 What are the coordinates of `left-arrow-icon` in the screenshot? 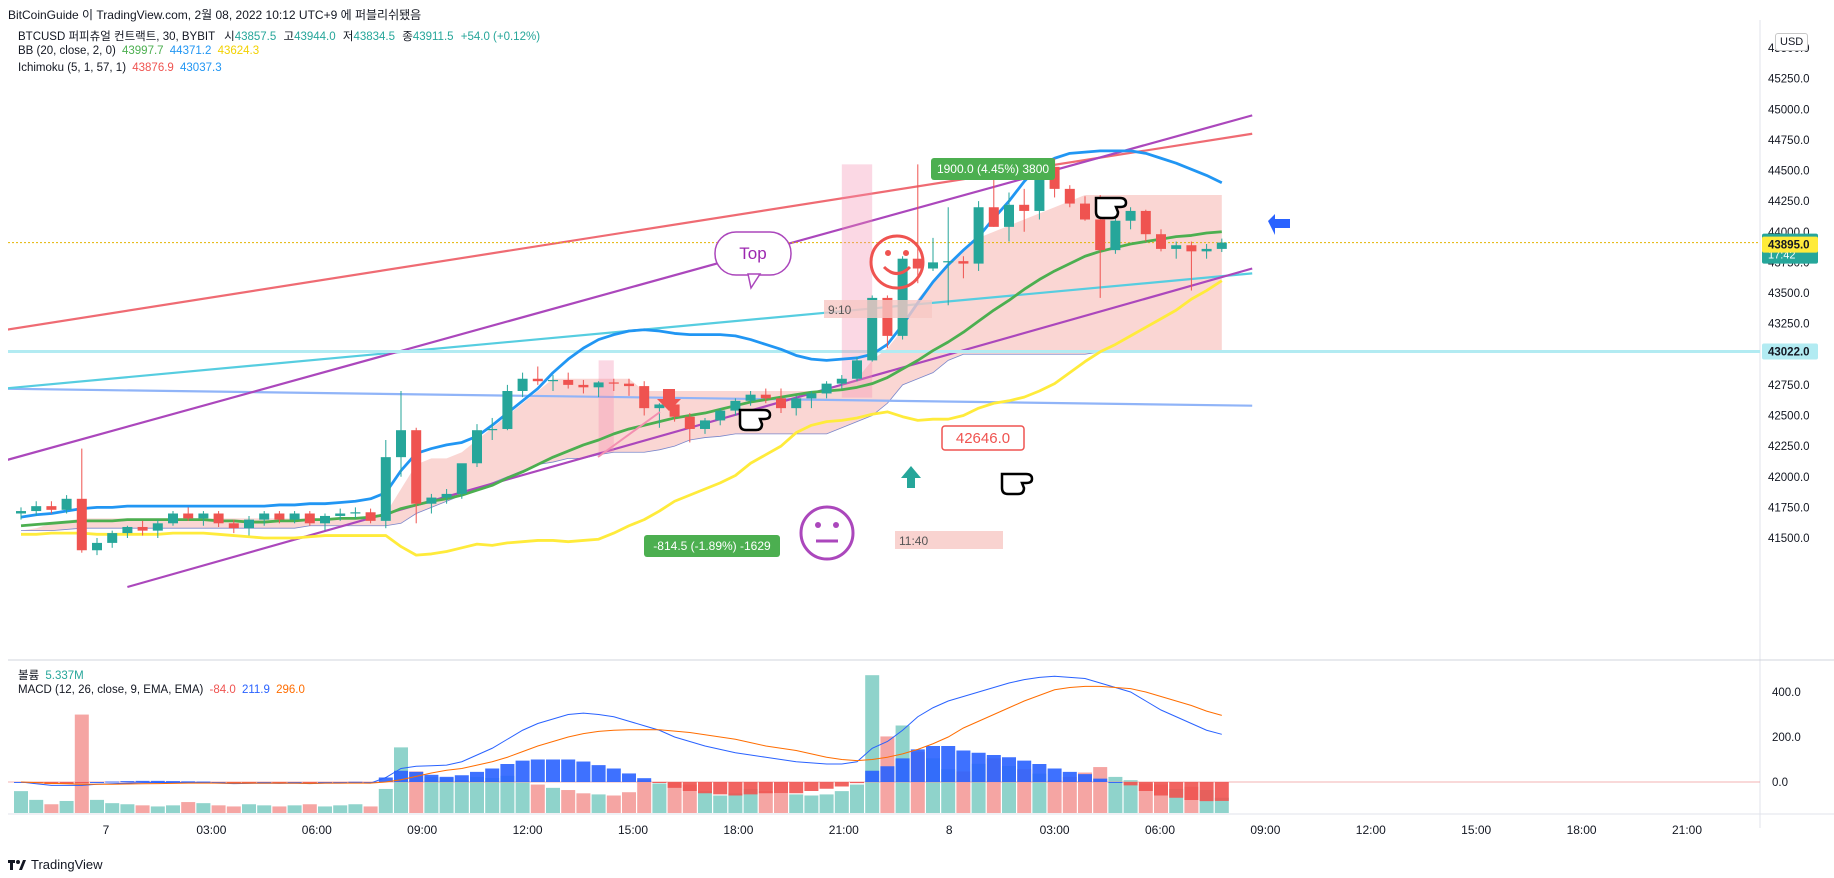 It's located at (1279, 224).